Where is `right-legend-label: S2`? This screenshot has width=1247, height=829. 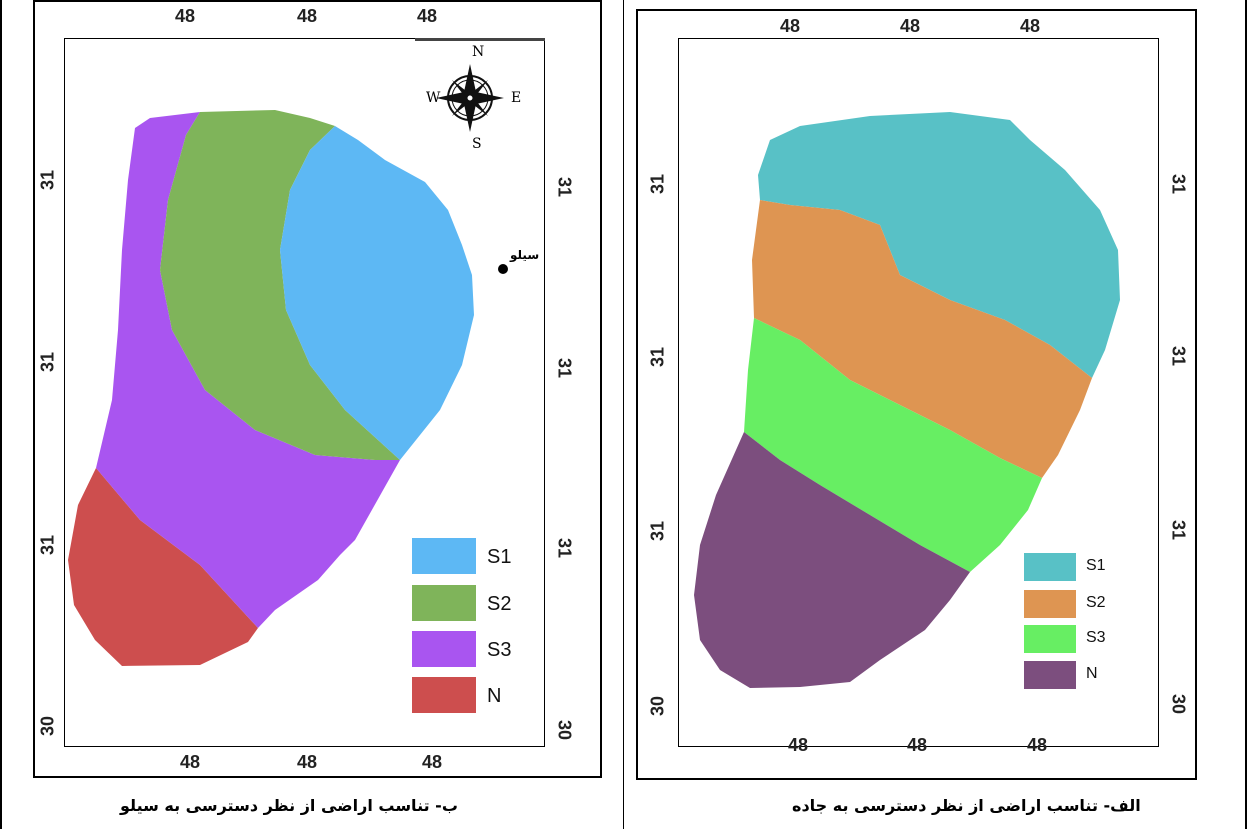
right-legend-label: S2 is located at coordinates (1096, 602).